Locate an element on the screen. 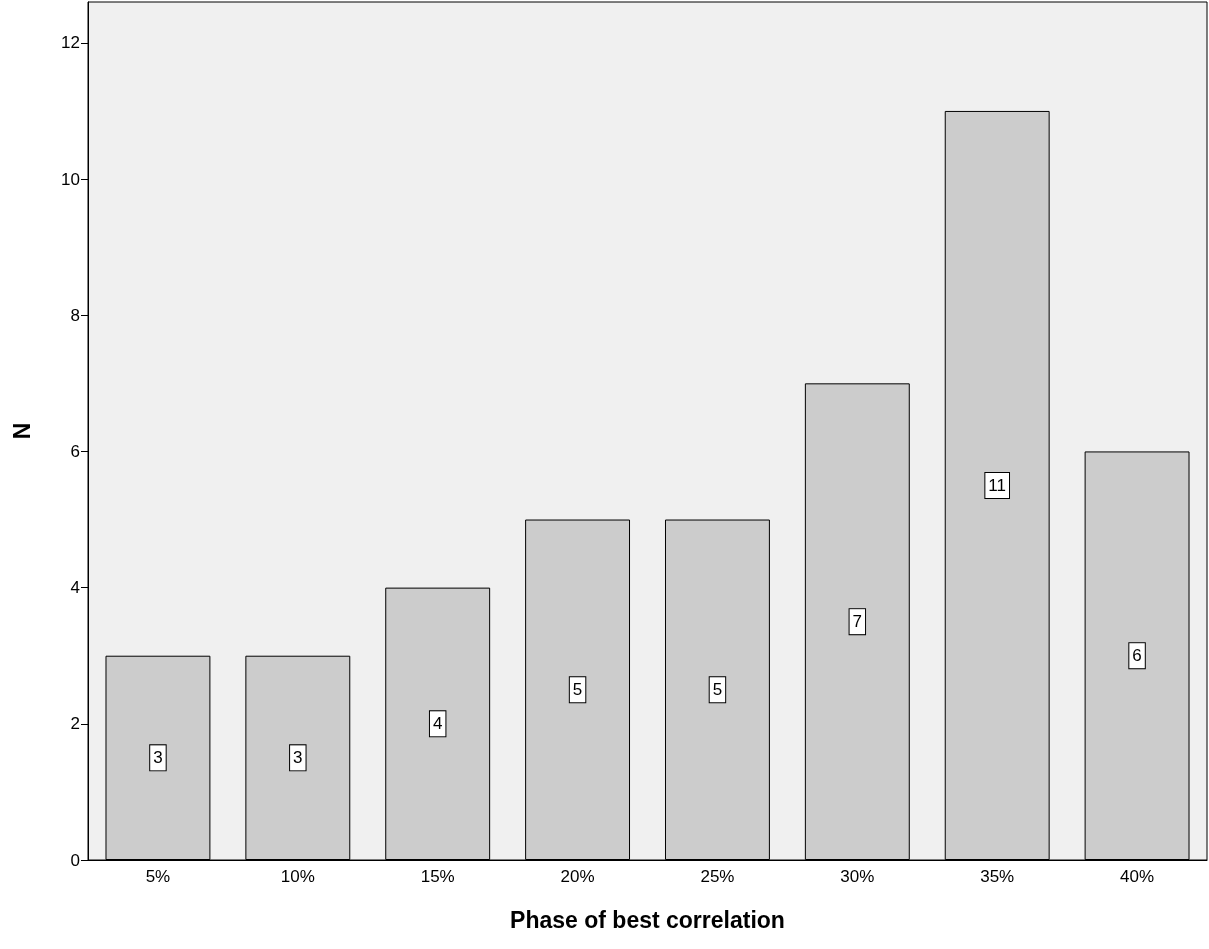 This screenshot has height=949, width=1209. y-tick-label: 8 is located at coordinates (75, 315).